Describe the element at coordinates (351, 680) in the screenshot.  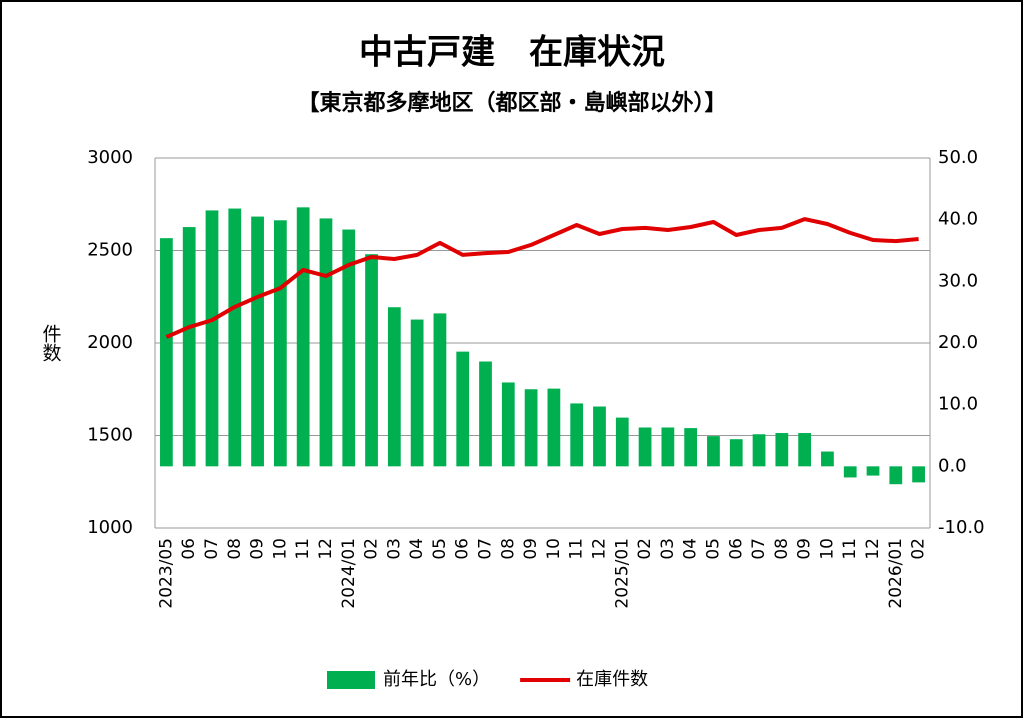
I see `legend-swatch` at that location.